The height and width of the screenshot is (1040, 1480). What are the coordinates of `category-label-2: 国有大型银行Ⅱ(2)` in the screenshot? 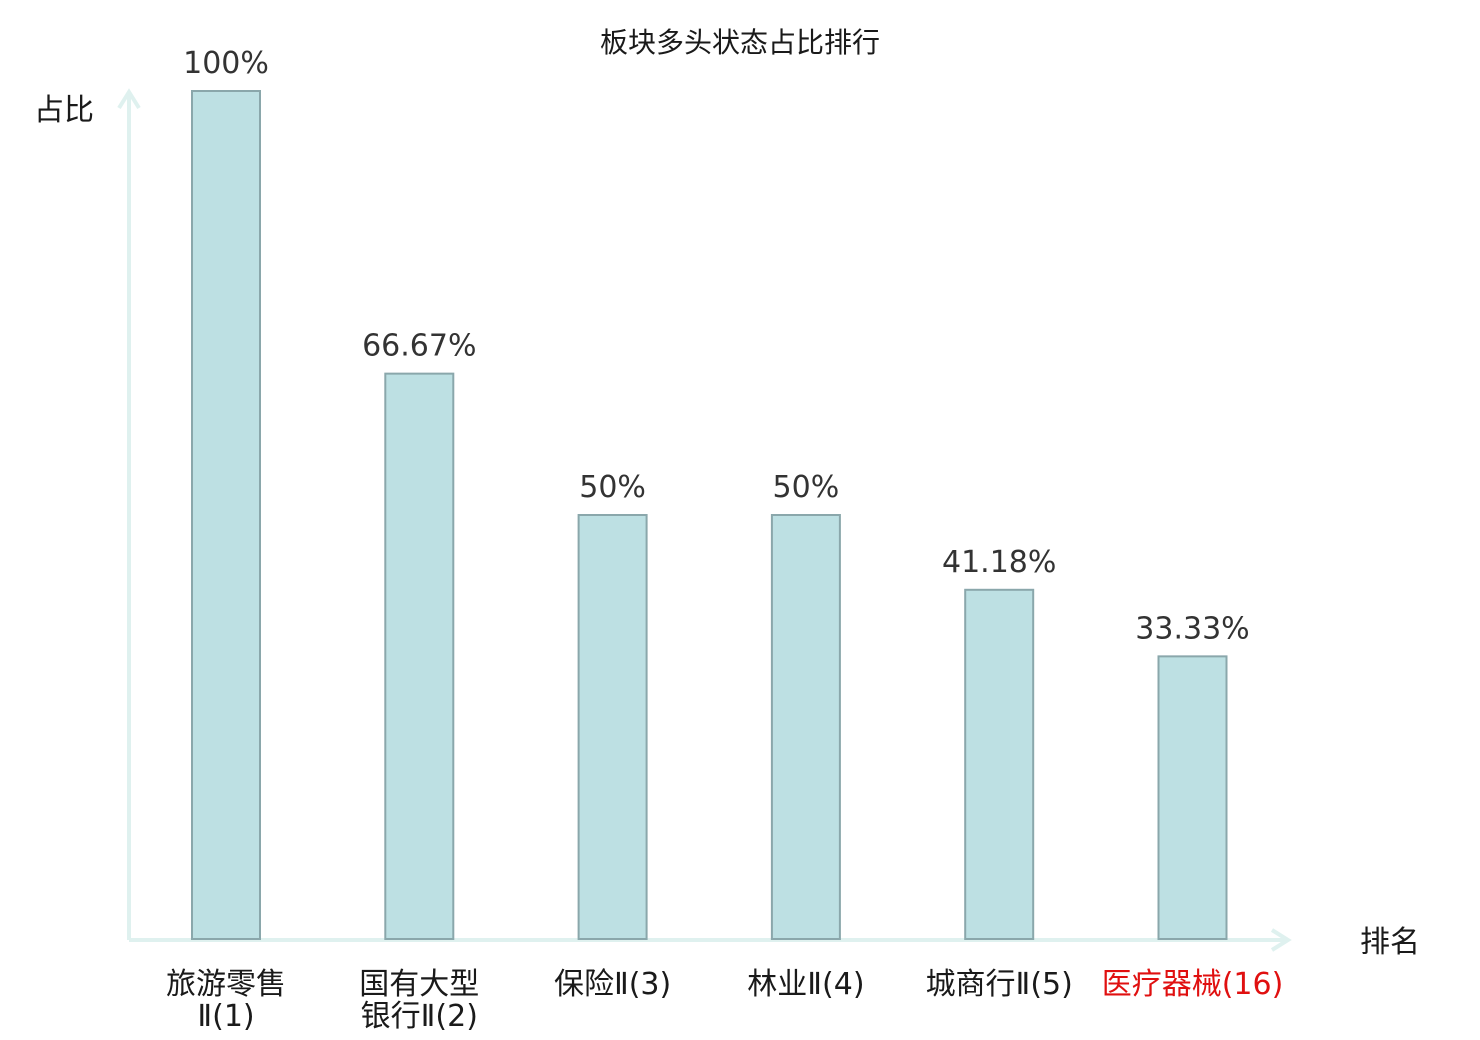 It's located at (419, 1000).